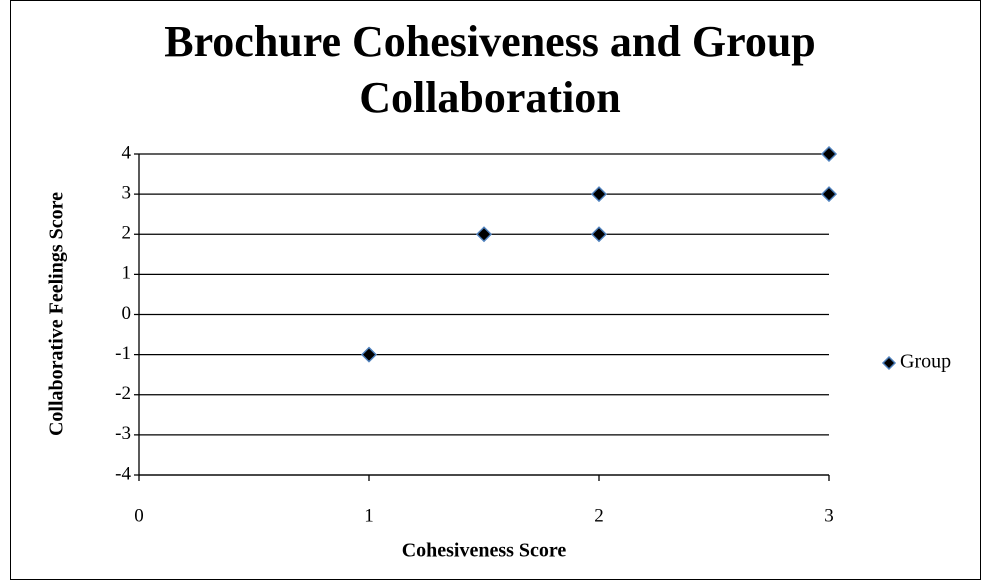 Image resolution: width=984 pixels, height=580 pixels. Describe the element at coordinates (369, 515) in the screenshot. I see `x-tick-label: 1` at that location.